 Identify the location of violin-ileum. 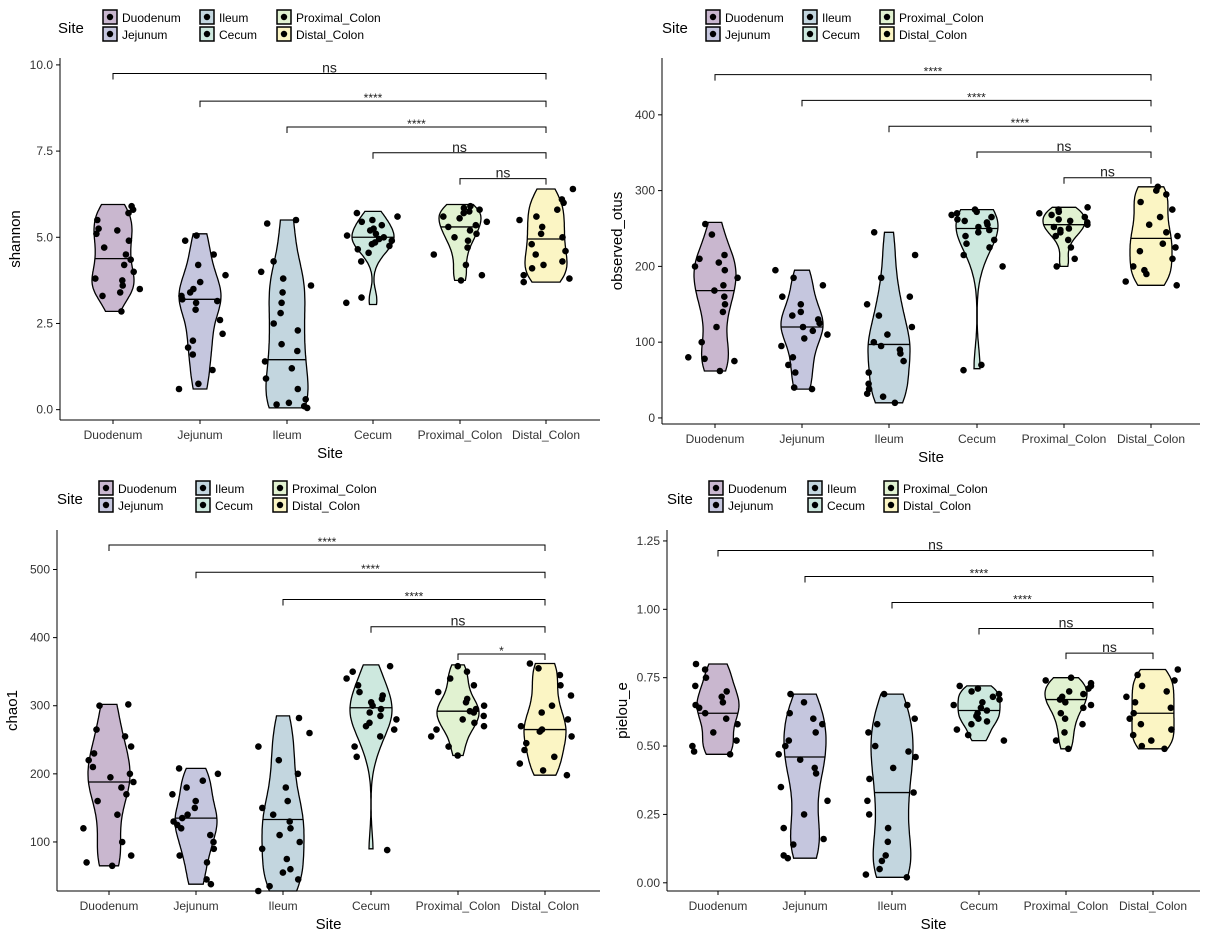
(890, 785).